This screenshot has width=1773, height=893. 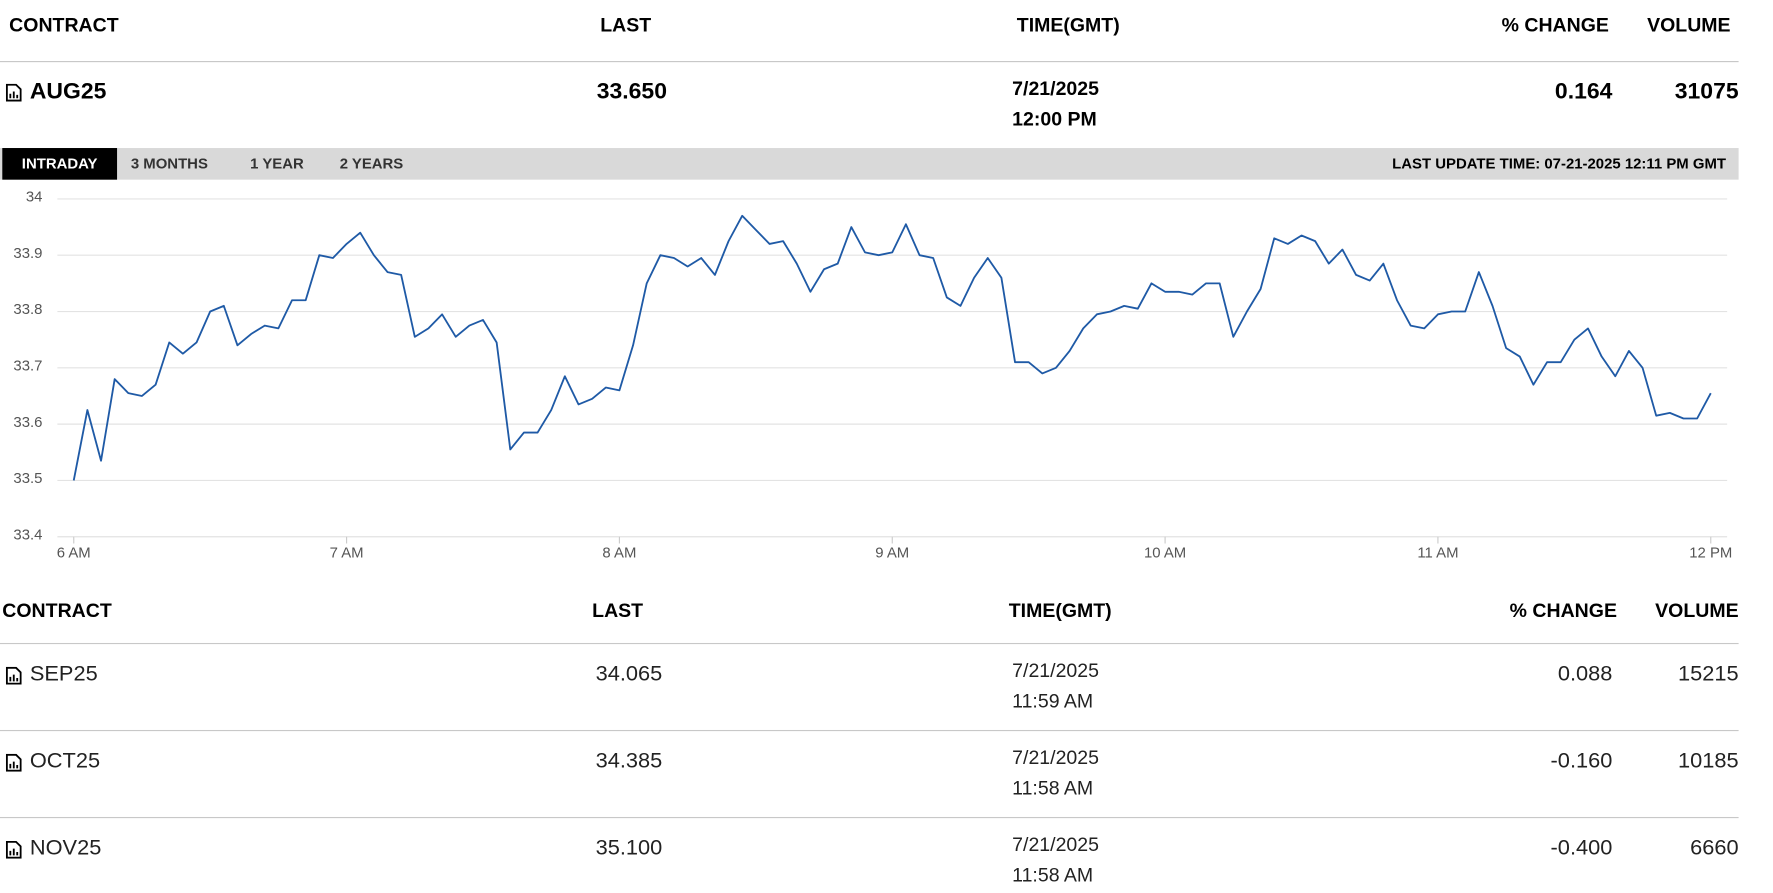 I want to click on last: 33.650, so click(x=631, y=91).